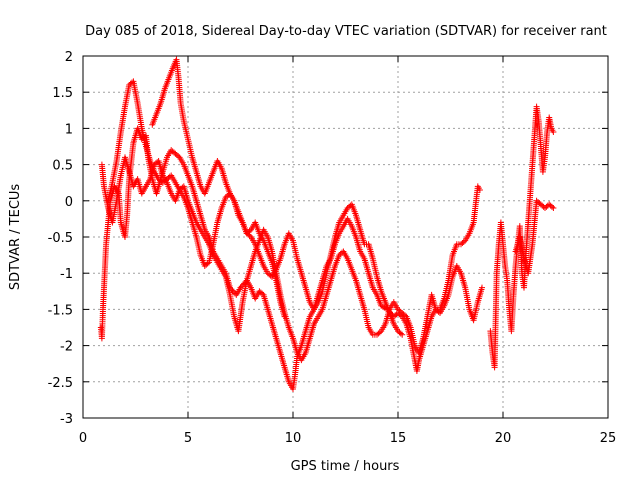 Image resolution: width=640 pixels, height=480 pixels. I want to click on y-tick-label: -1, so click(66, 274).